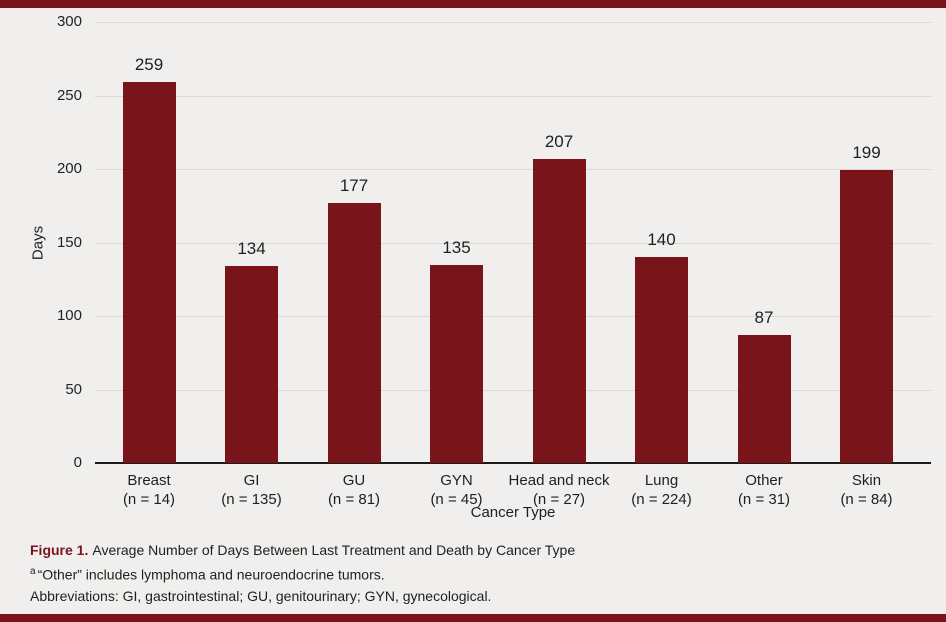  I want to click on category-name: Head and neck, so click(559, 480).